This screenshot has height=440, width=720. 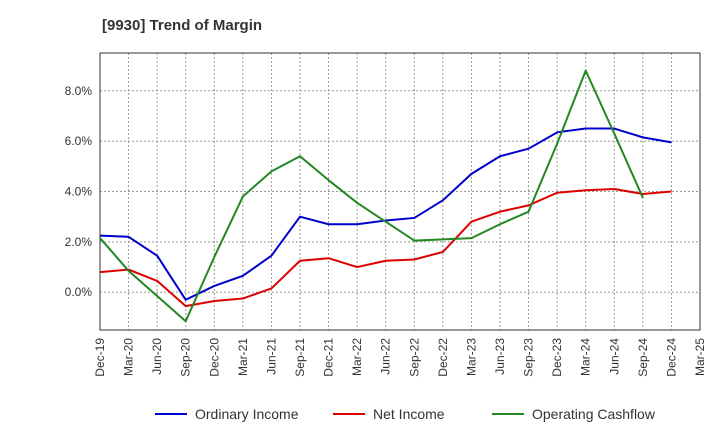 What do you see at coordinates (594, 414) in the screenshot?
I see `legend-label-operating-cashflow: Operating Cashflow` at bounding box center [594, 414].